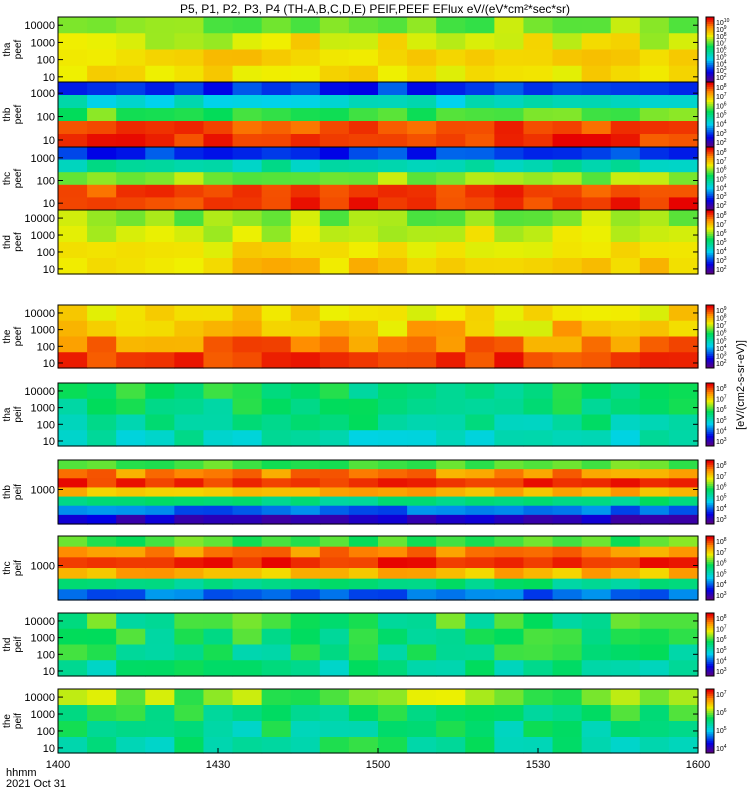 This screenshot has height=800, width=750. Describe the element at coordinates (721, 348) in the screenshot. I see `colorbar-tick-label: 10⁴` at that location.